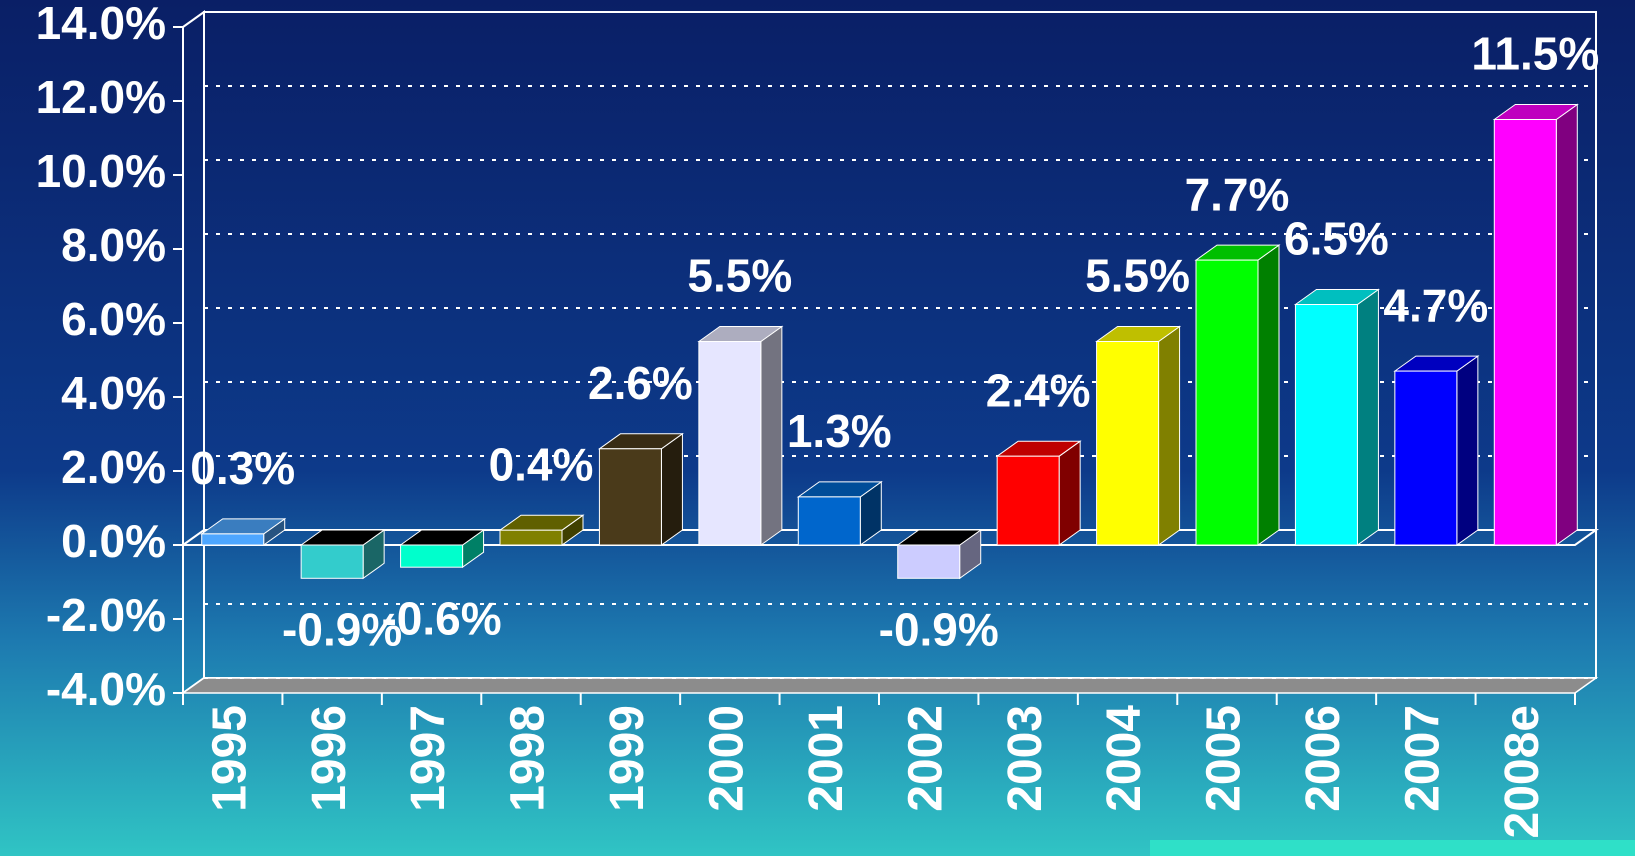 The width and height of the screenshot is (1635, 861). Describe the element at coordinates (541, 464) in the screenshot. I see `data-label: 0.4%` at that location.